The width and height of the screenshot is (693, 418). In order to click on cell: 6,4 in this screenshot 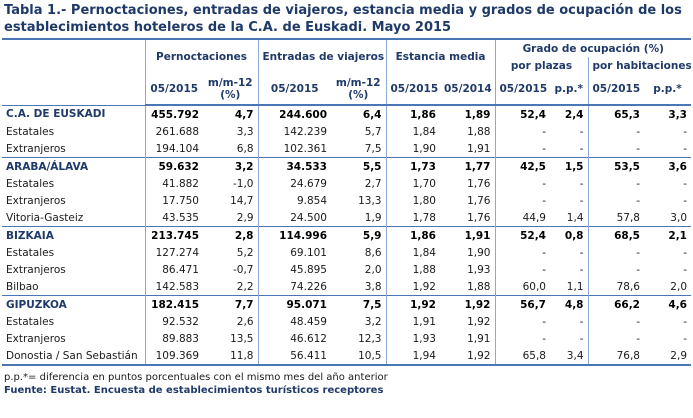, I will do `click(358, 113)`.